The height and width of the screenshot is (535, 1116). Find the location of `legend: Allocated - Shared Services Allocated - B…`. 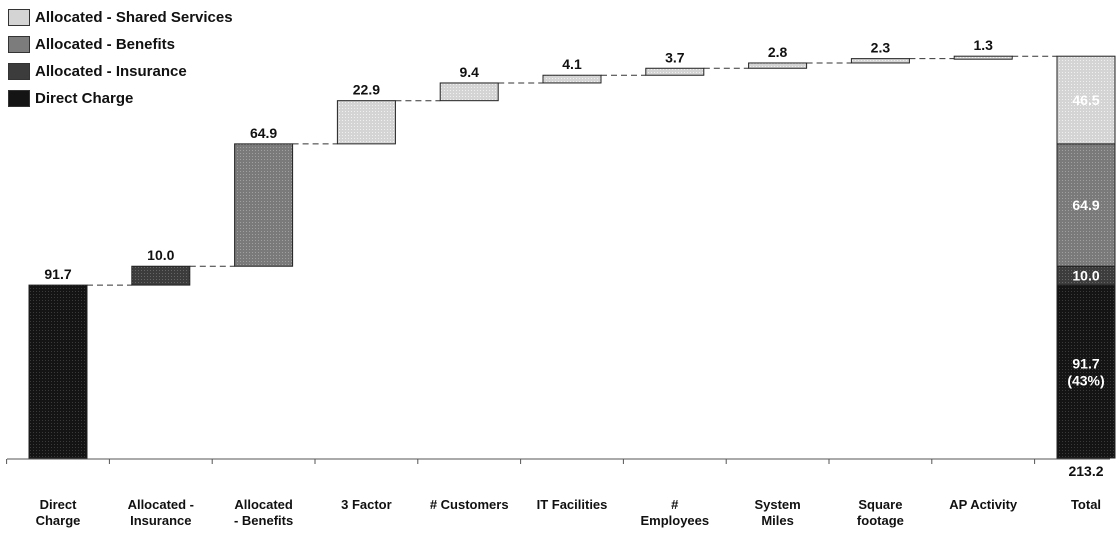

legend: Allocated - Shared Services Allocated - B… is located at coordinates (120, 58).